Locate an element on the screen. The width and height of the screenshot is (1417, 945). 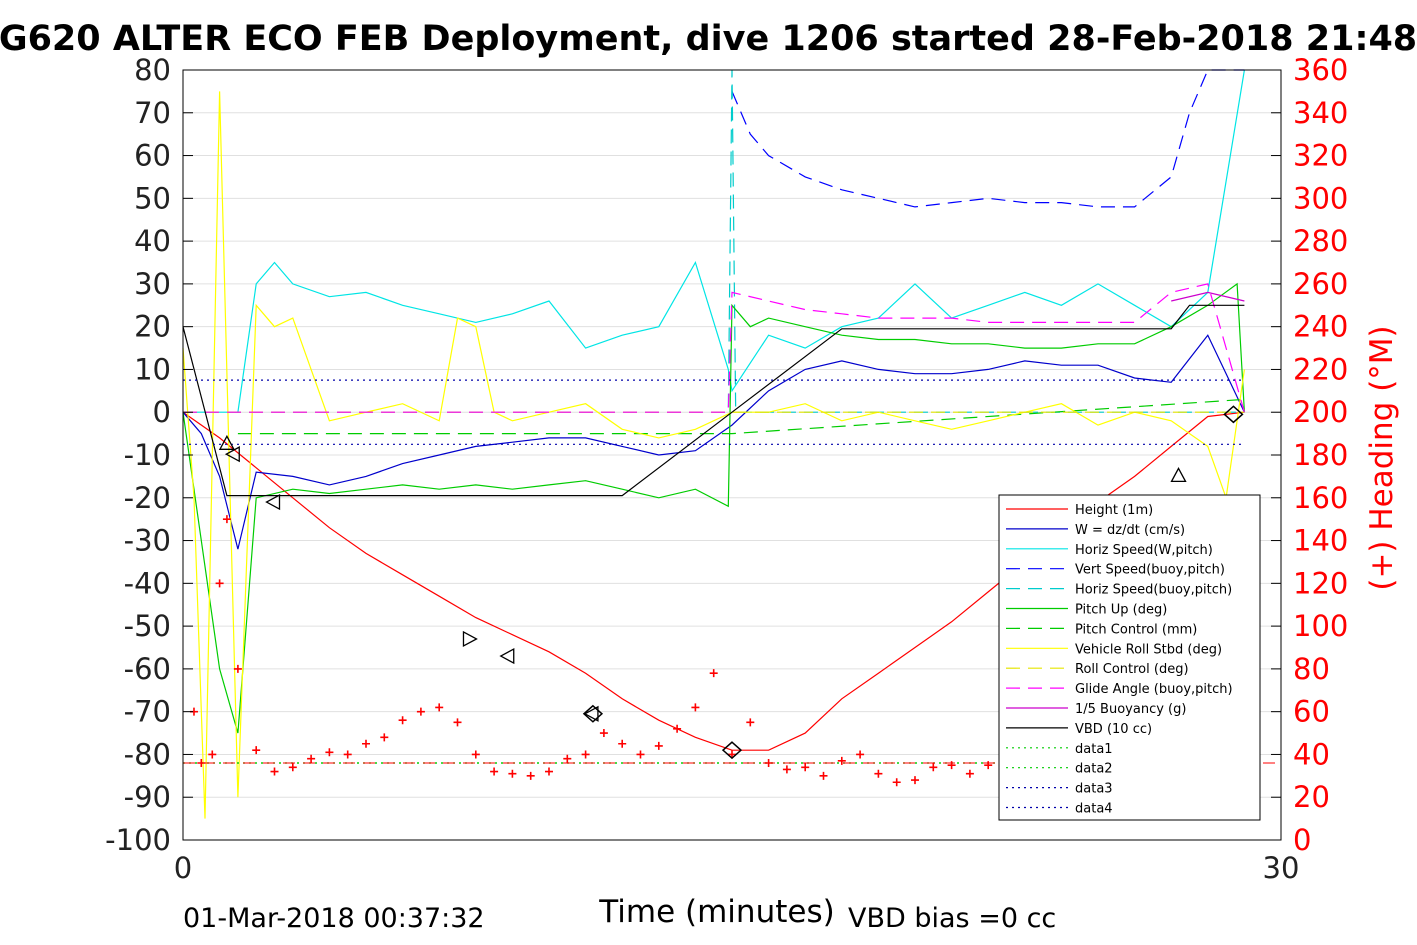
legend-label: data1 is located at coordinates (1094, 749).